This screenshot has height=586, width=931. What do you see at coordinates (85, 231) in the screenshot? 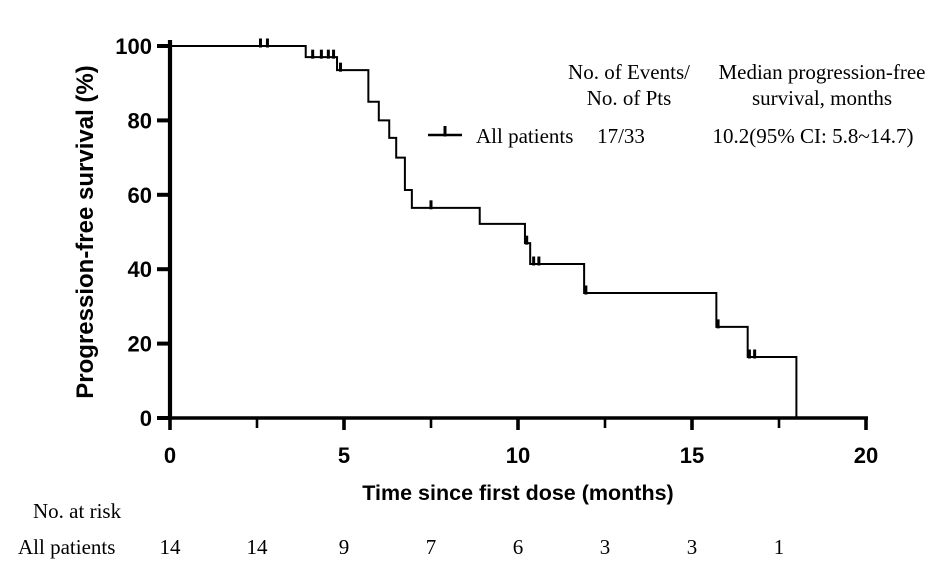
I see `y-axis-title: Progression-free survival (%)` at bounding box center [85, 231].